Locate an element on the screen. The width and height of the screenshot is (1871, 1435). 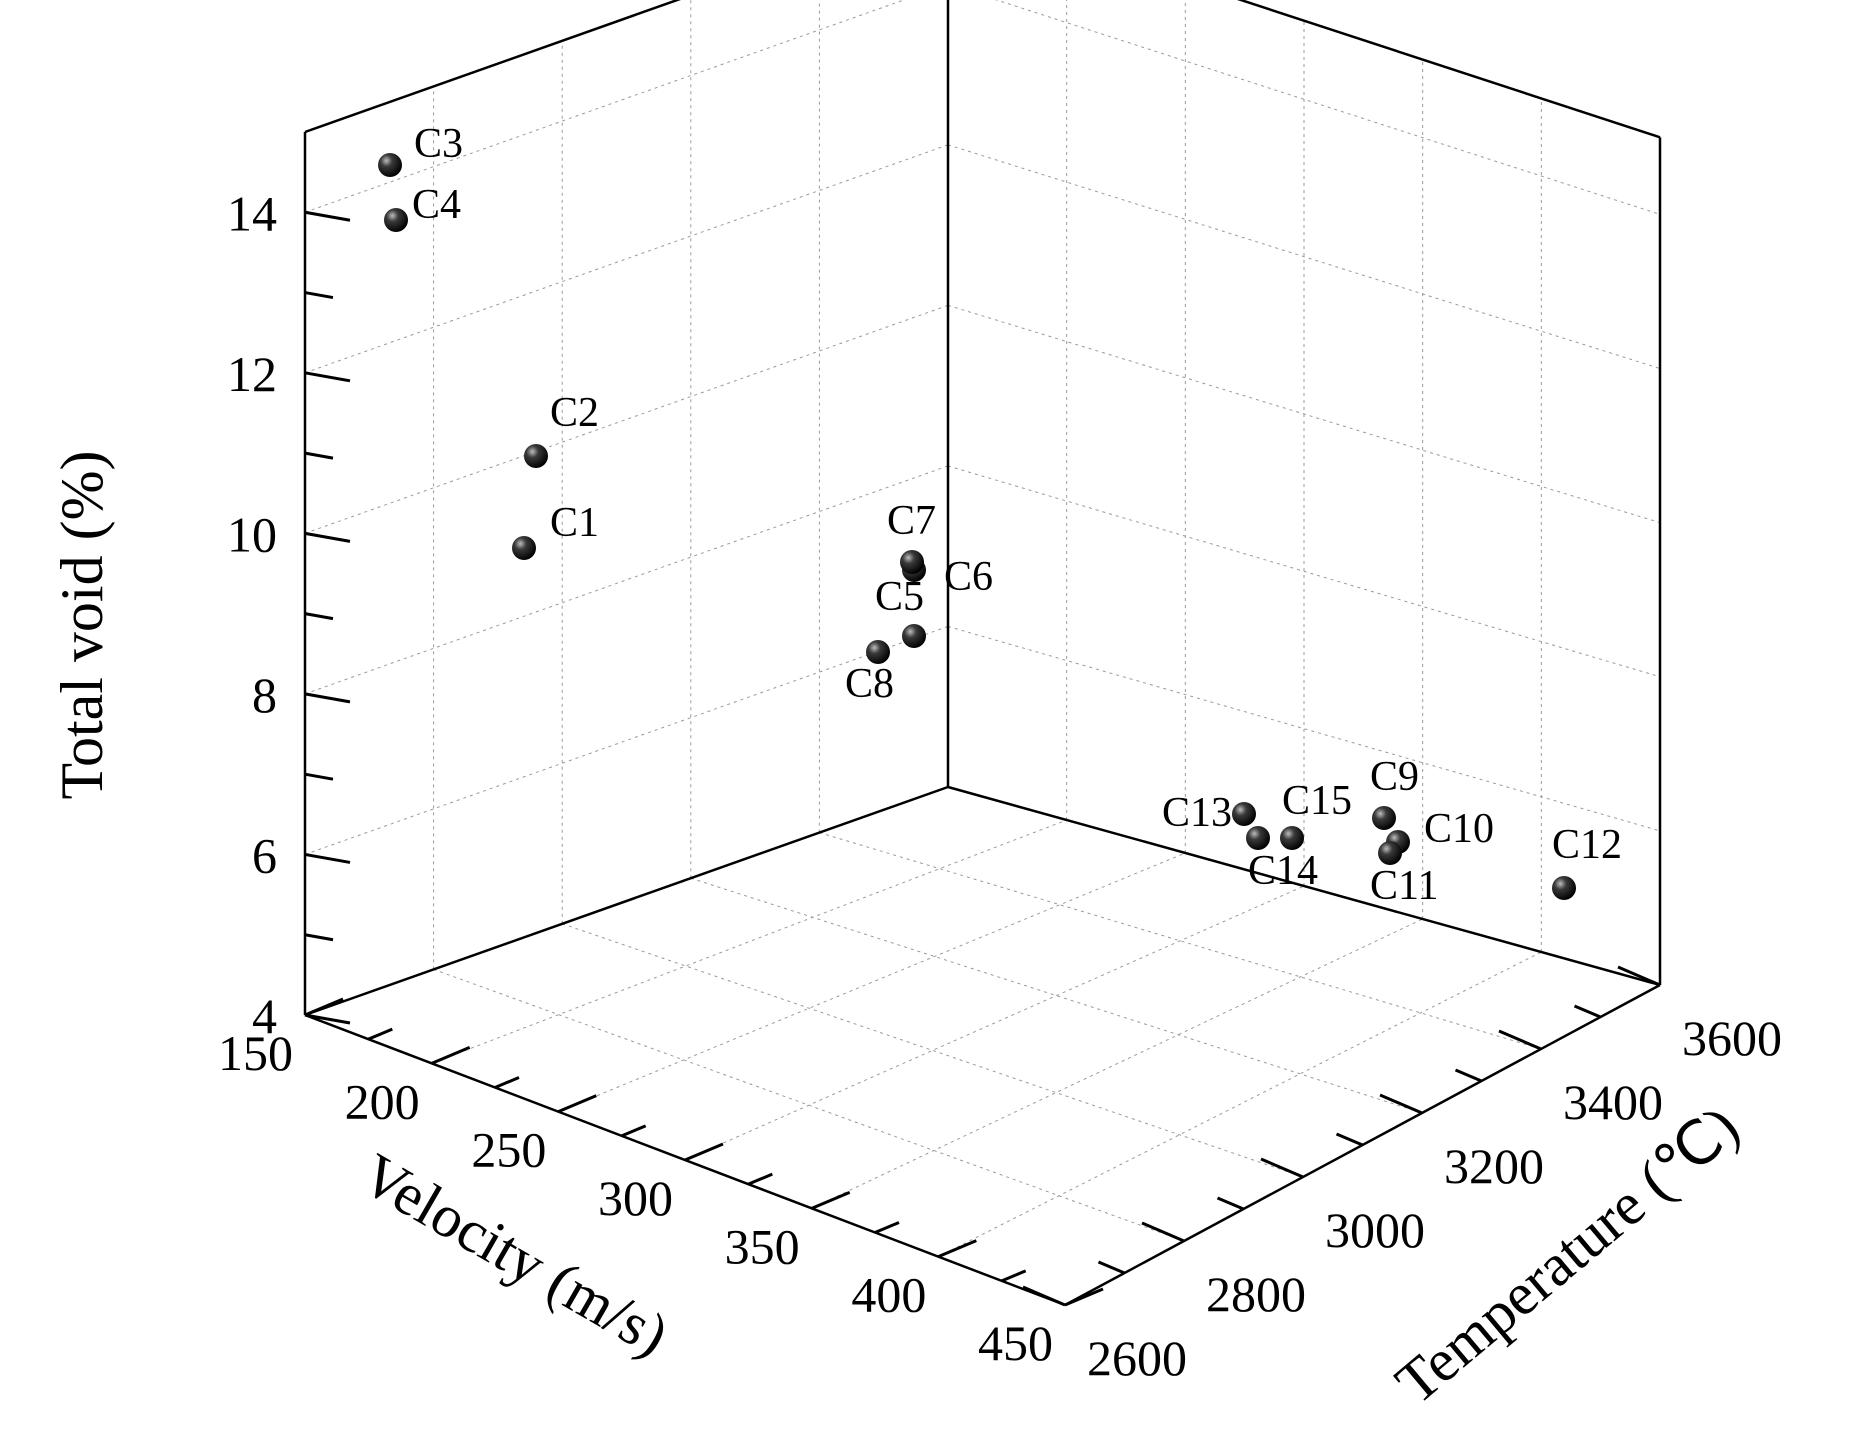
data-point-c9: C9 is located at coordinates (1394, 792).